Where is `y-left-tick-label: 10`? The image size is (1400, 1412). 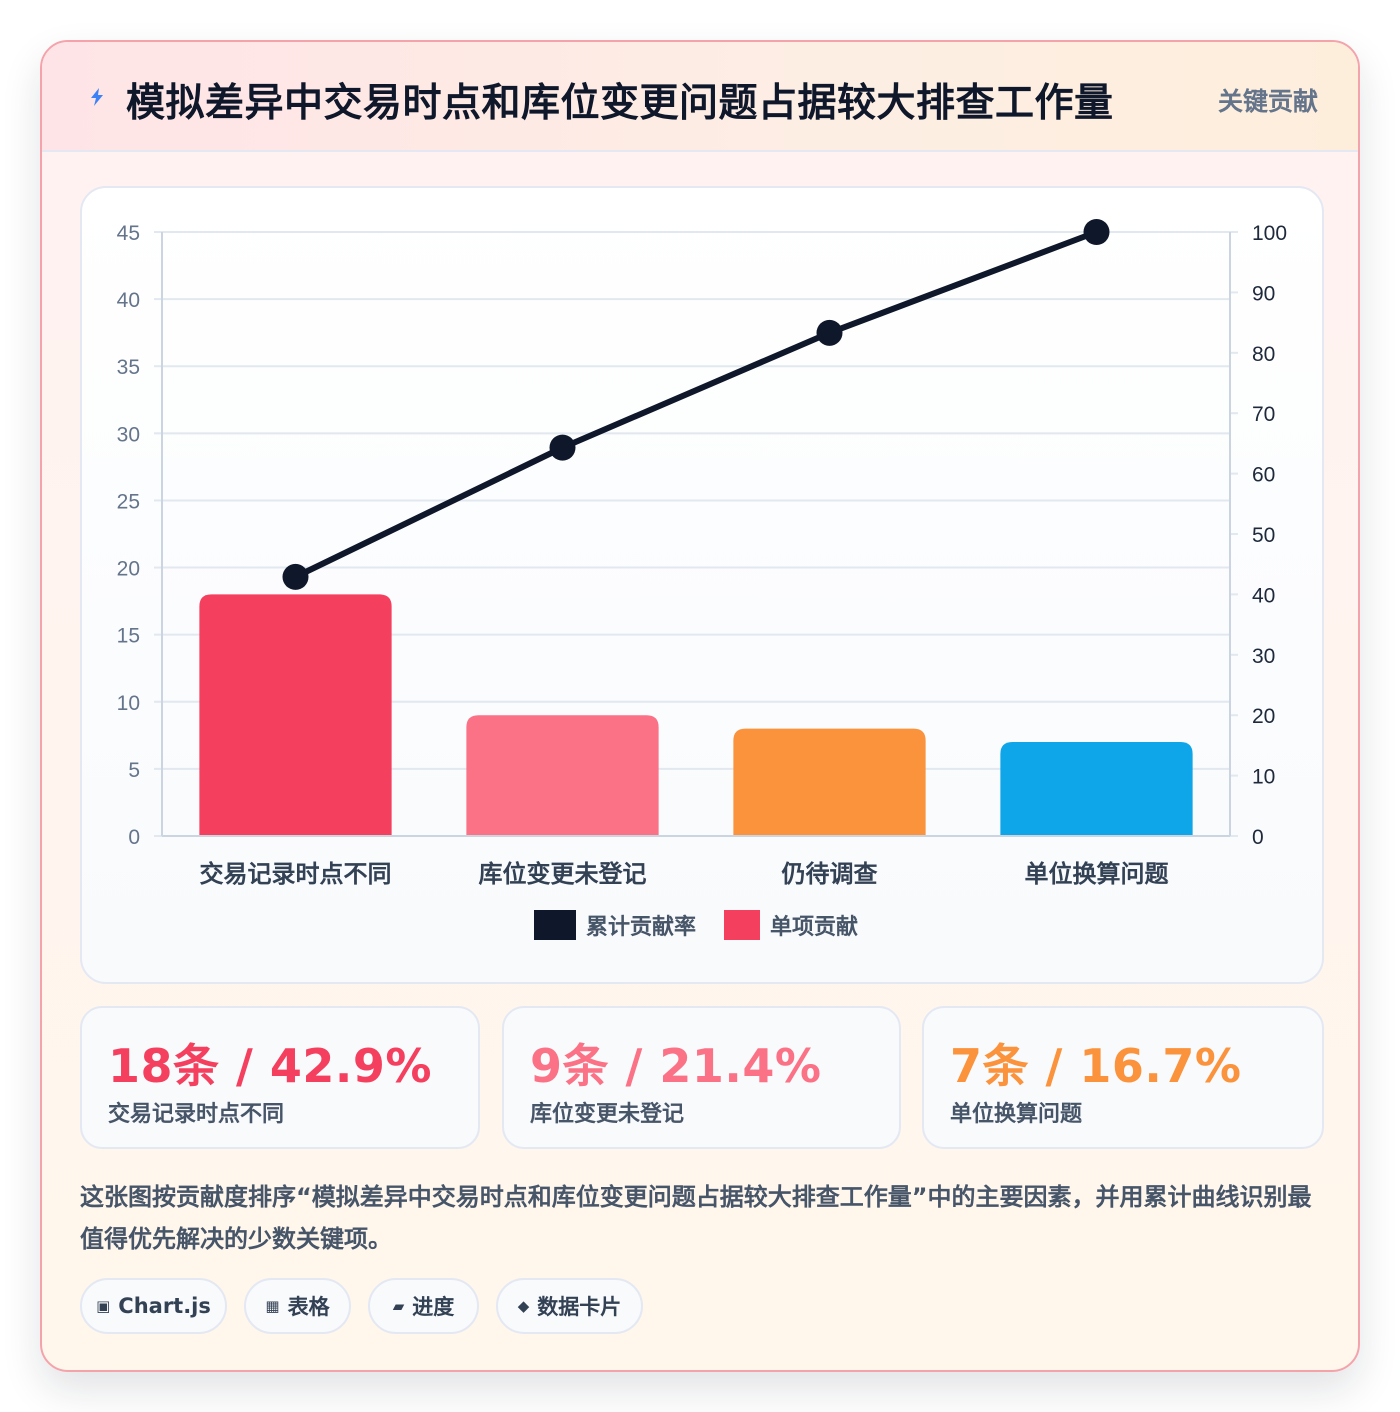
y-left-tick-label: 10 is located at coordinates (128, 703).